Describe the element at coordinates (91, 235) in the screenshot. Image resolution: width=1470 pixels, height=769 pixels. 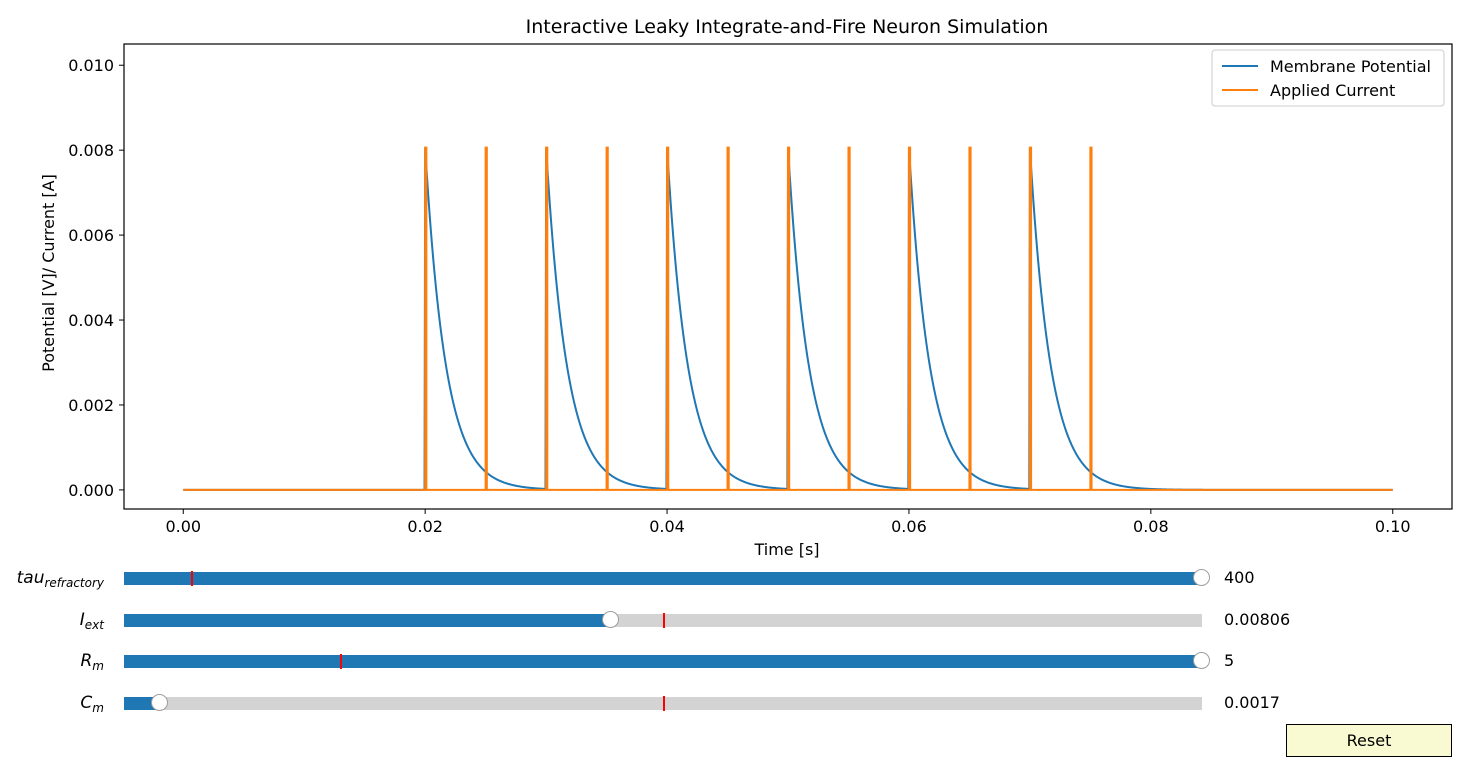
I see `y-tick-label: 0.006` at that location.